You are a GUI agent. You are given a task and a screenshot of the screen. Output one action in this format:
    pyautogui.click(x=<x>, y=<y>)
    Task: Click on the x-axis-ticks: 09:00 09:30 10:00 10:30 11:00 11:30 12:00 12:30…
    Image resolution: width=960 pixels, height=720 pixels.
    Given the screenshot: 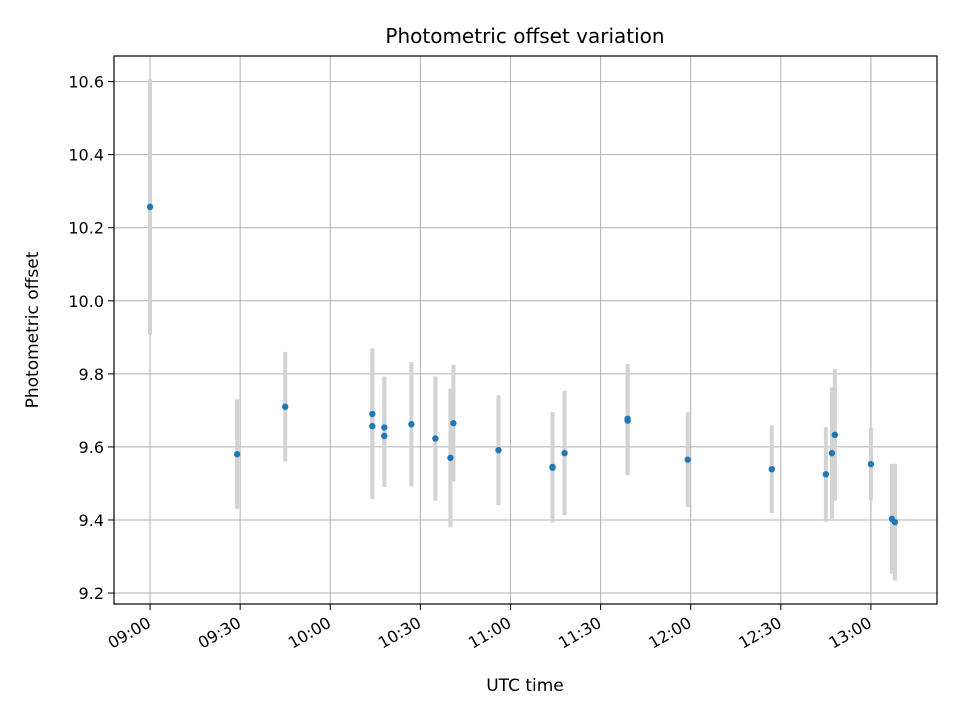 What is the action you would take?
    pyautogui.click(x=490, y=628)
    